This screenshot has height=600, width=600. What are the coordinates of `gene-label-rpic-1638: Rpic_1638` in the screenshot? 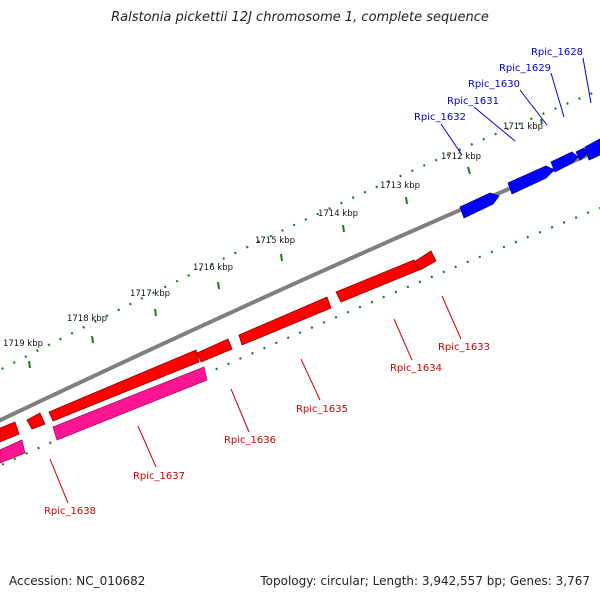 It's located at (70, 511).